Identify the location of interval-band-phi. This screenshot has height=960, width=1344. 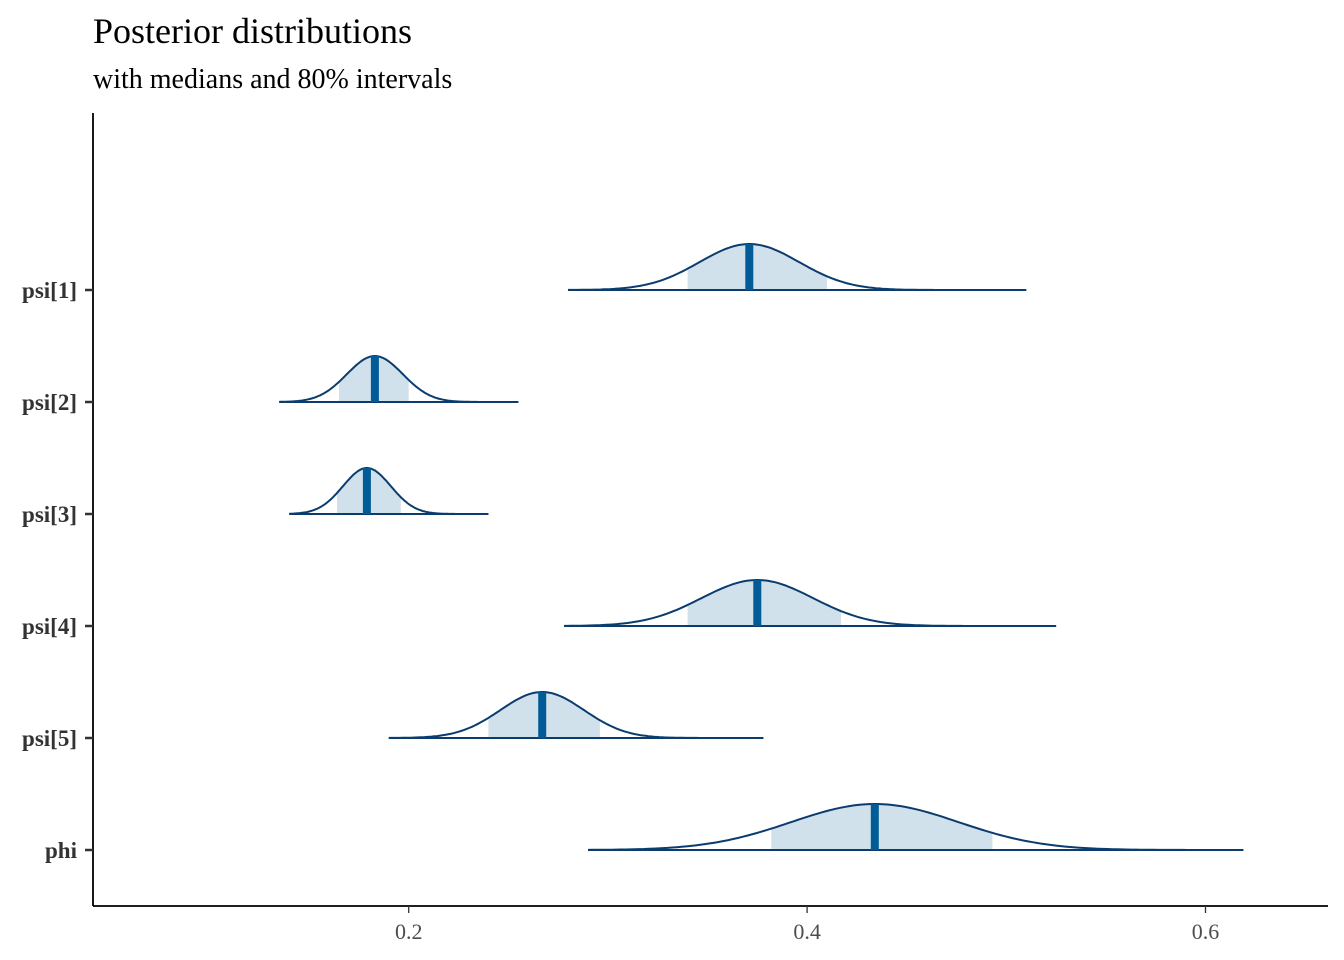
(882, 827).